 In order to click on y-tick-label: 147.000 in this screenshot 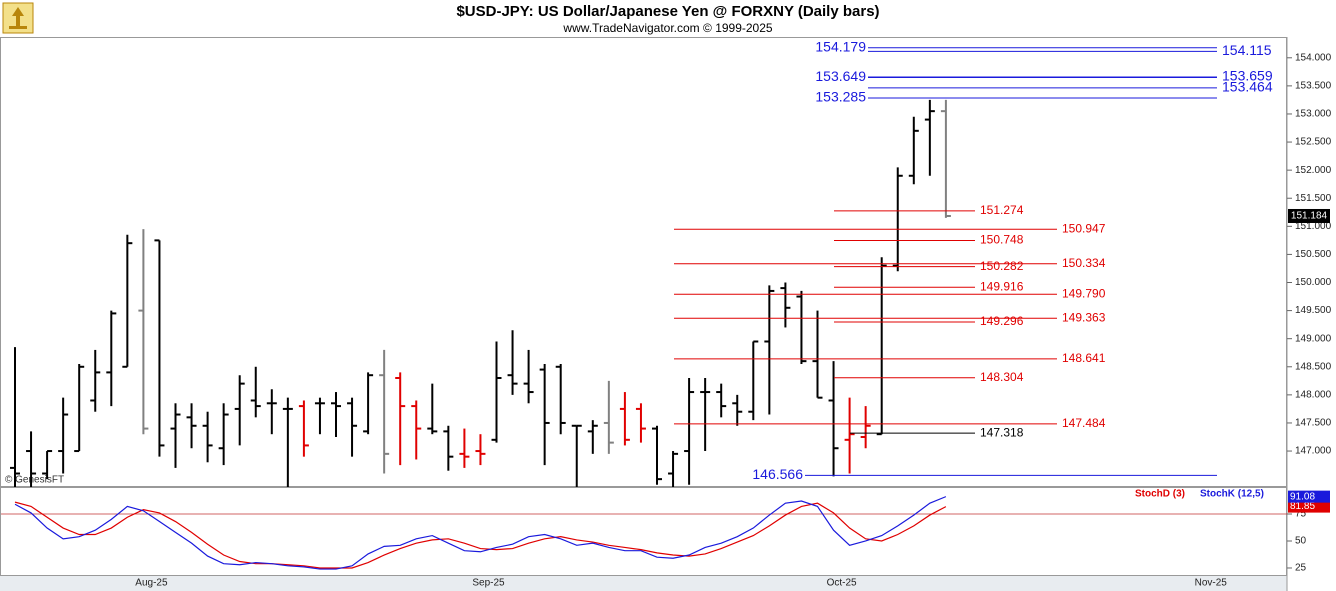, I will do `click(1313, 451)`.